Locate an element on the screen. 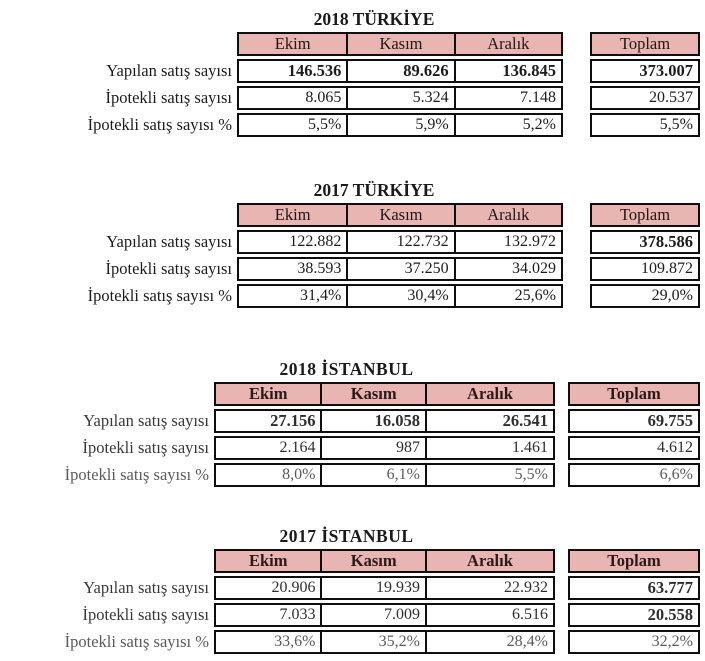 This screenshot has width=705, height=661. total-value-cell: 69.755 is located at coordinates (670, 420).